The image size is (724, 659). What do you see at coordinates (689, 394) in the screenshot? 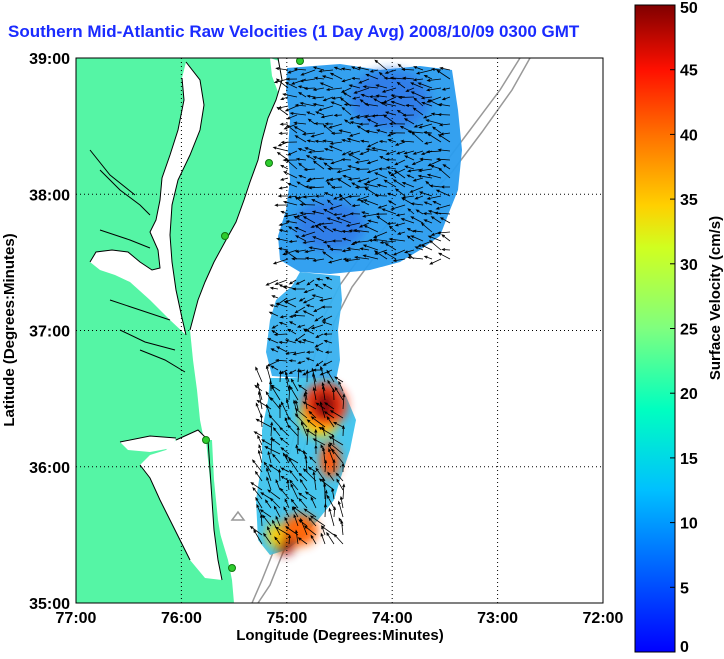
I see `colorbar-tick-label: 20` at bounding box center [689, 394].